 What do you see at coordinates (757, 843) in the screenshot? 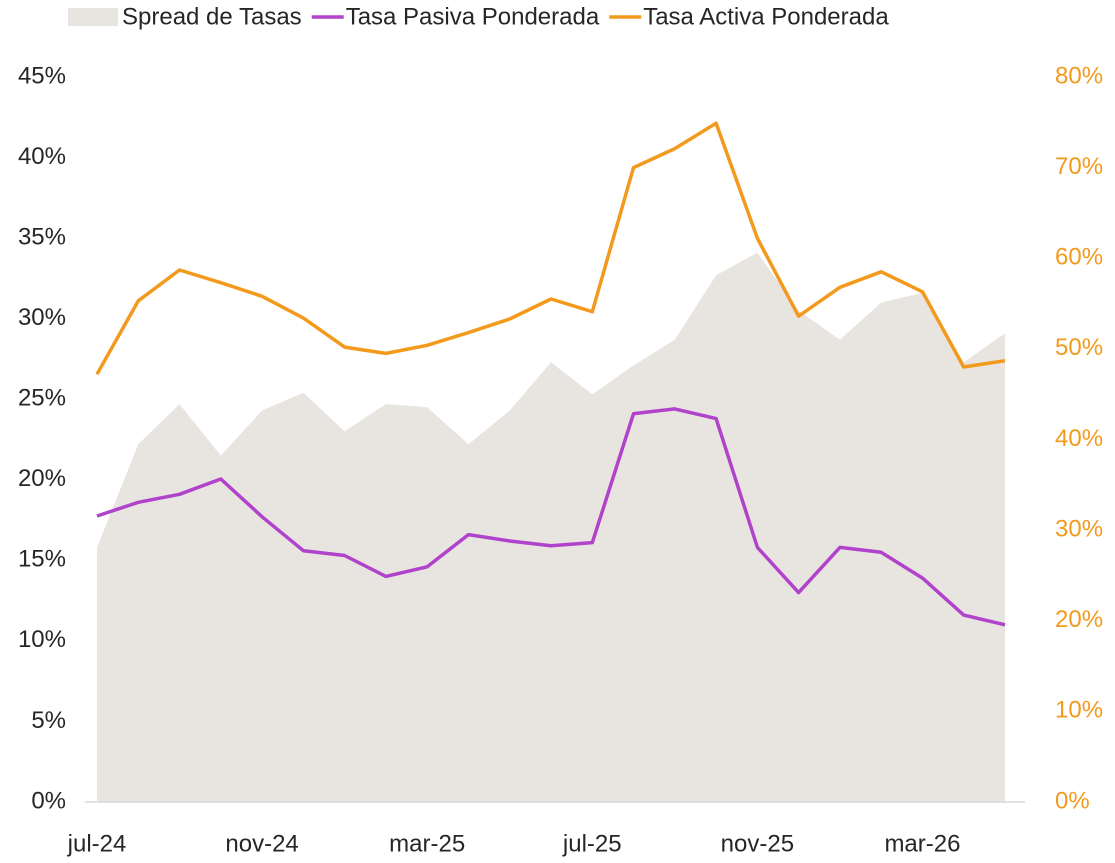
I see `x-tick-label: nov-25` at bounding box center [757, 843].